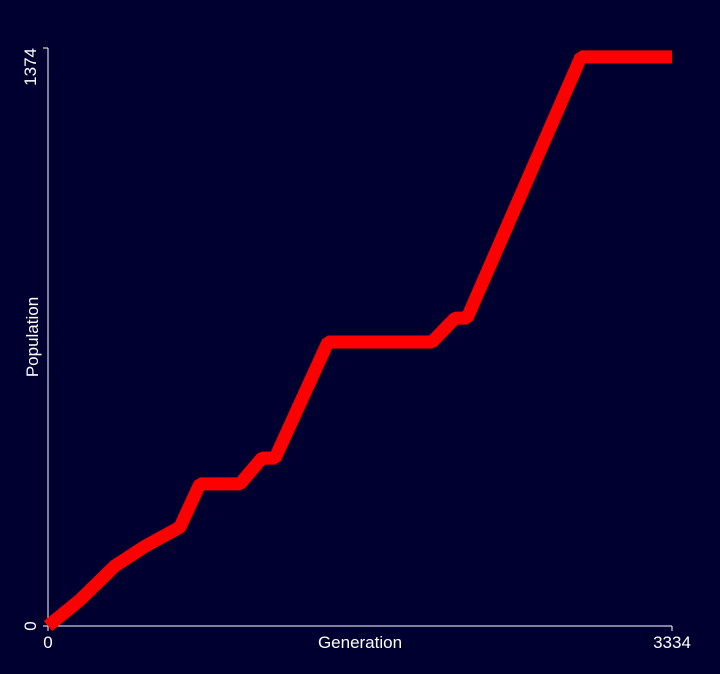 The height and width of the screenshot is (674, 720). I want to click on x-tick-label: 0, so click(47, 642).